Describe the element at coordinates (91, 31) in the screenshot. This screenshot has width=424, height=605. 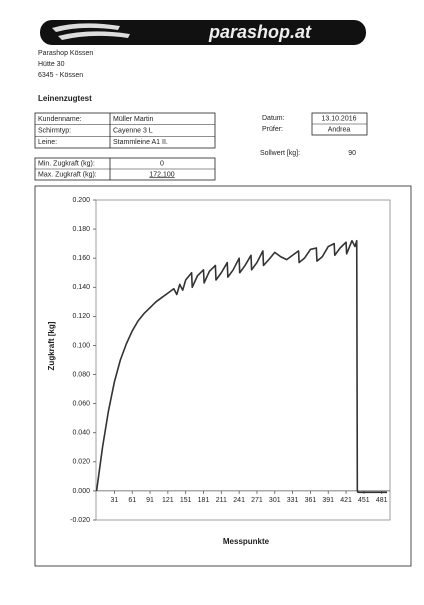
I see `logo-swoosh` at that location.